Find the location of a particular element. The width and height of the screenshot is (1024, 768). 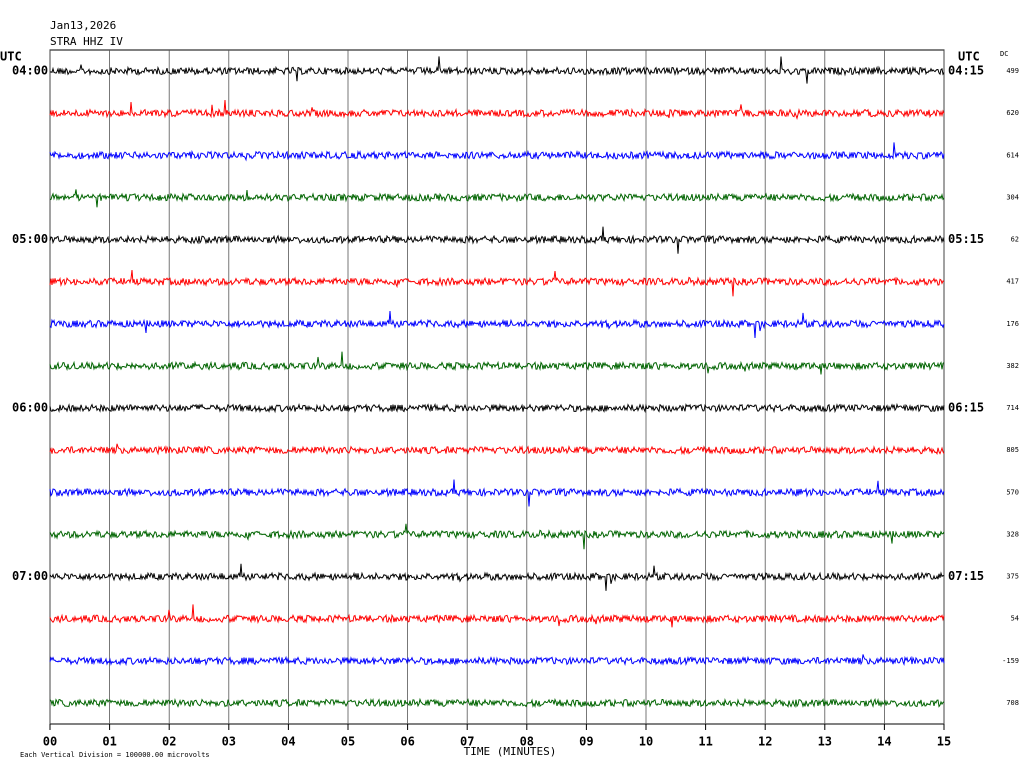

x-tick-label: 14 is located at coordinates (884, 742).